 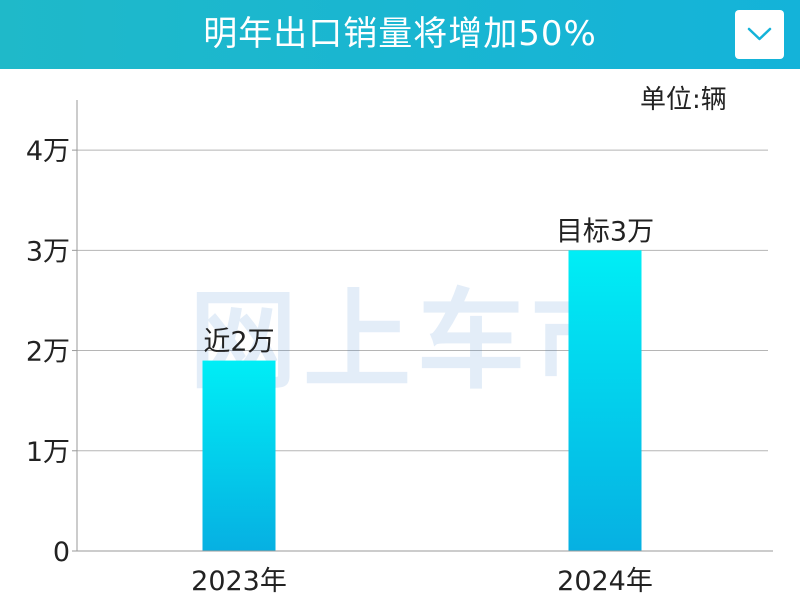 What do you see at coordinates (48, 452) in the screenshot?
I see `y-tick-label: 1万` at bounding box center [48, 452].